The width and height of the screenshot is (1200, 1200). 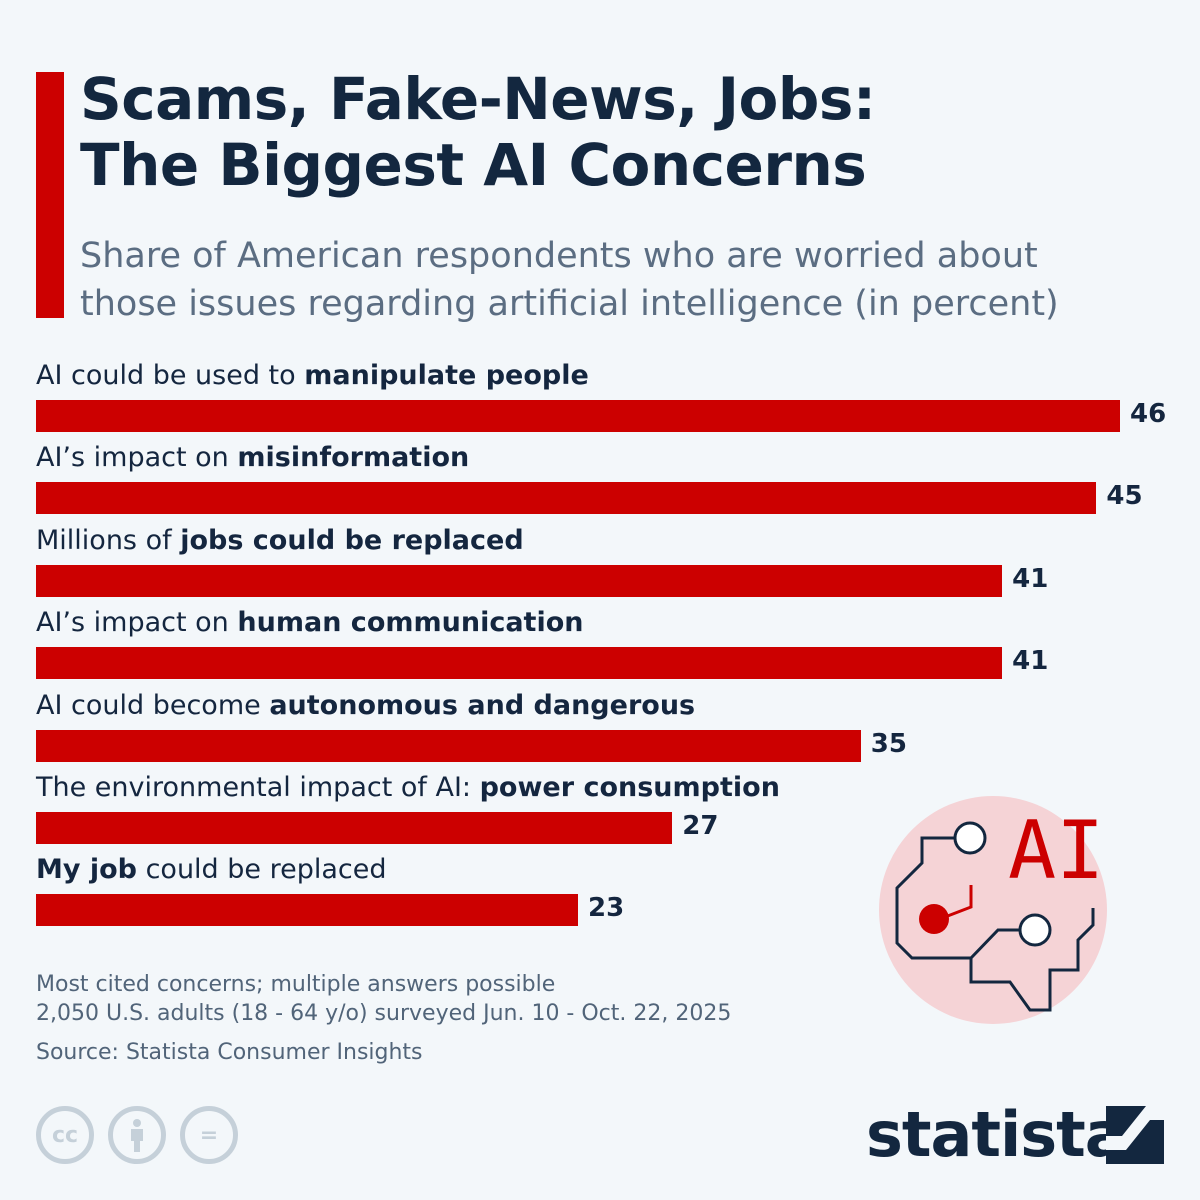 I want to click on category-label: AI’s impact on misinformation, so click(x=252, y=457).